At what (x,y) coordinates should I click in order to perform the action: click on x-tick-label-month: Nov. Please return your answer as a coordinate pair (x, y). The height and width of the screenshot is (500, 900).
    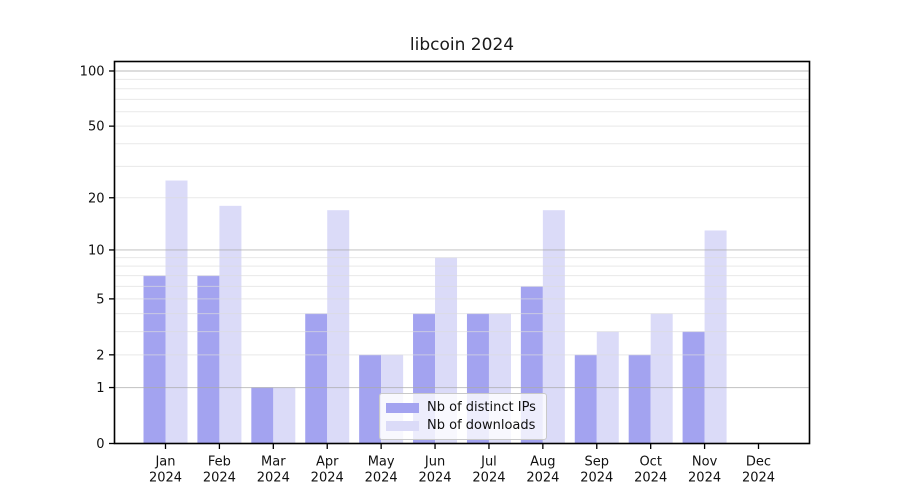
    Looking at the image, I should click on (705, 462).